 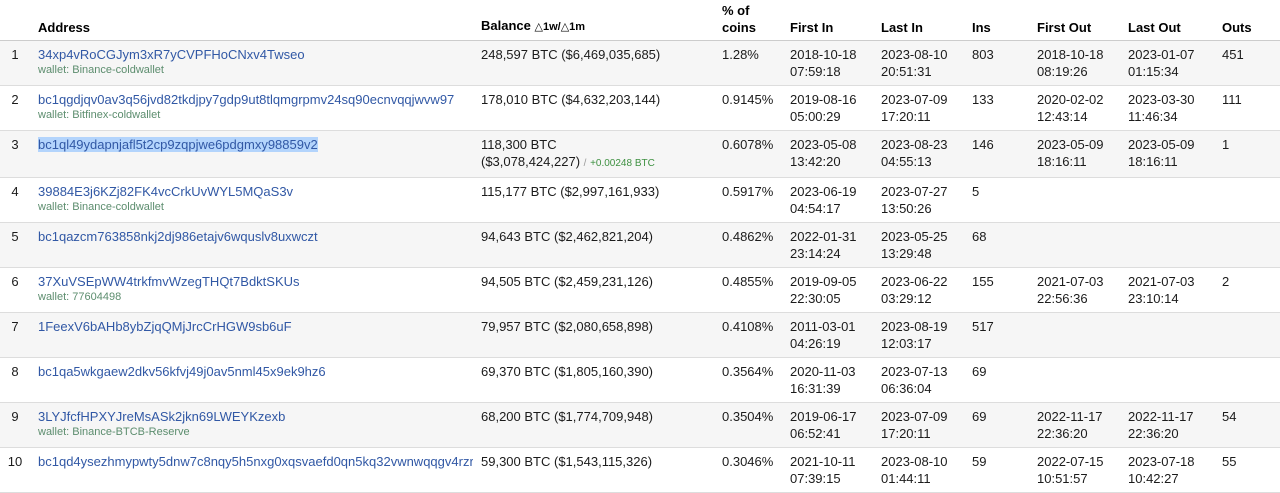 What do you see at coordinates (1167, 108) in the screenshot?
I see `last-out-cell: 2023-03-30 11:46:34` at bounding box center [1167, 108].